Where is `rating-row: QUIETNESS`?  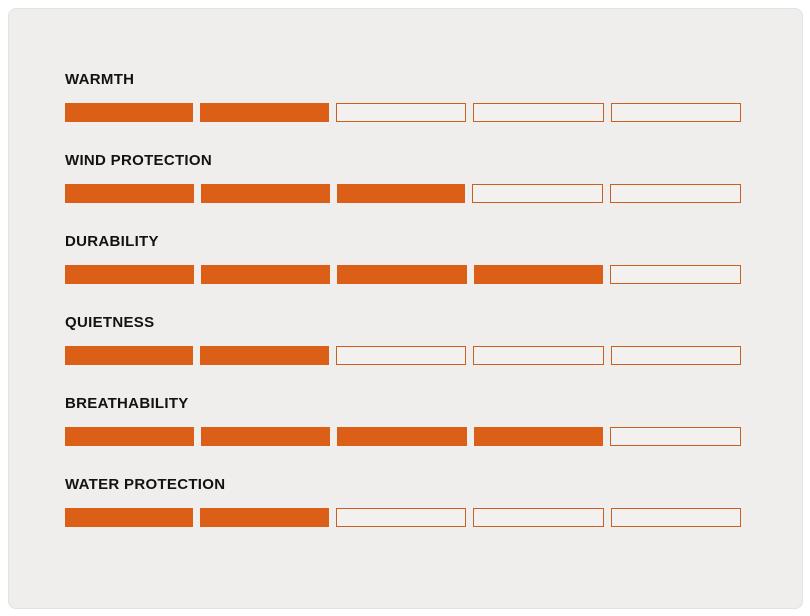
rating-row: QUIETNESS is located at coordinates (403, 339).